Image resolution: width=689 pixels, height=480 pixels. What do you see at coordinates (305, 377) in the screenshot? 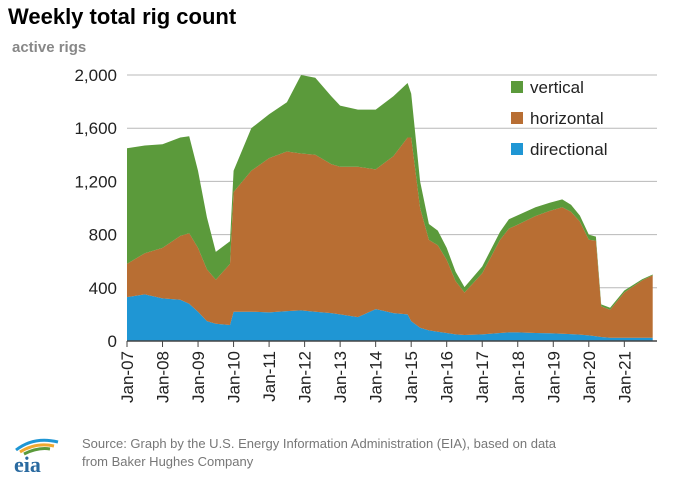
I see `x-tick-label: Jan-12` at bounding box center [305, 377].